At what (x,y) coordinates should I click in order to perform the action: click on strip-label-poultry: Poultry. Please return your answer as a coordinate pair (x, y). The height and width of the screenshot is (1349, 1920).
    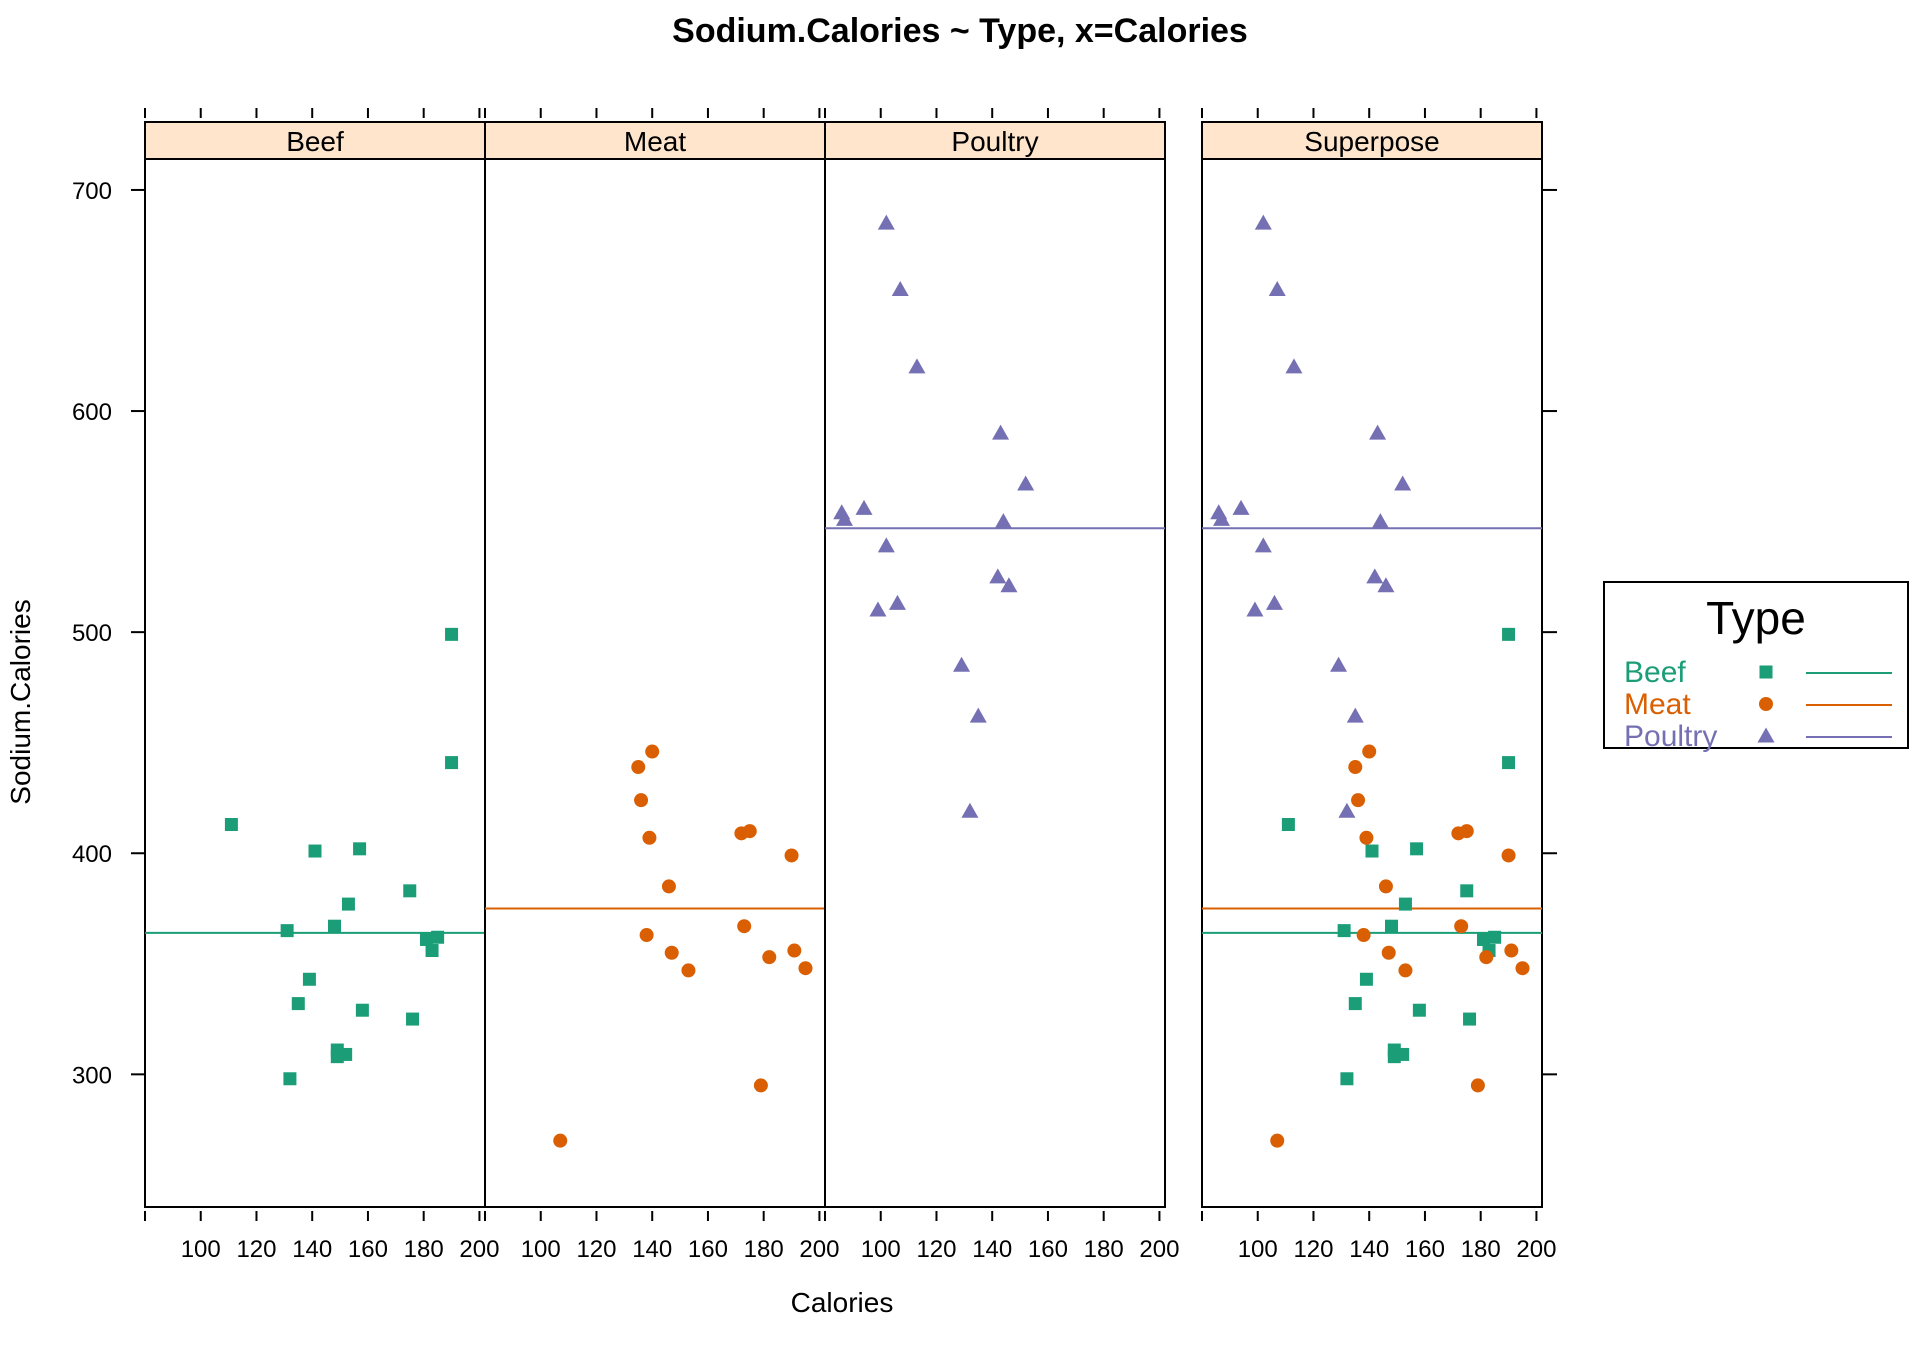
    Looking at the image, I should click on (994, 141).